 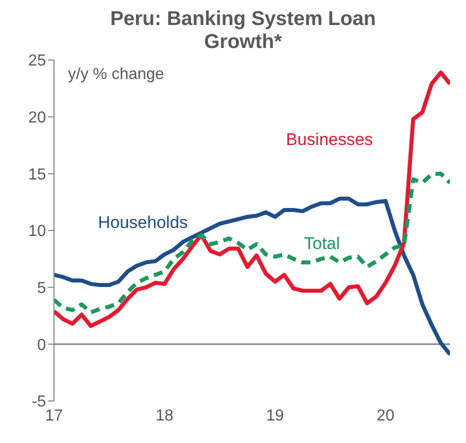 What do you see at coordinates (41, 289) in the screenshot?
I see `y-tick-label: 5` at bounding box center [41, 289].